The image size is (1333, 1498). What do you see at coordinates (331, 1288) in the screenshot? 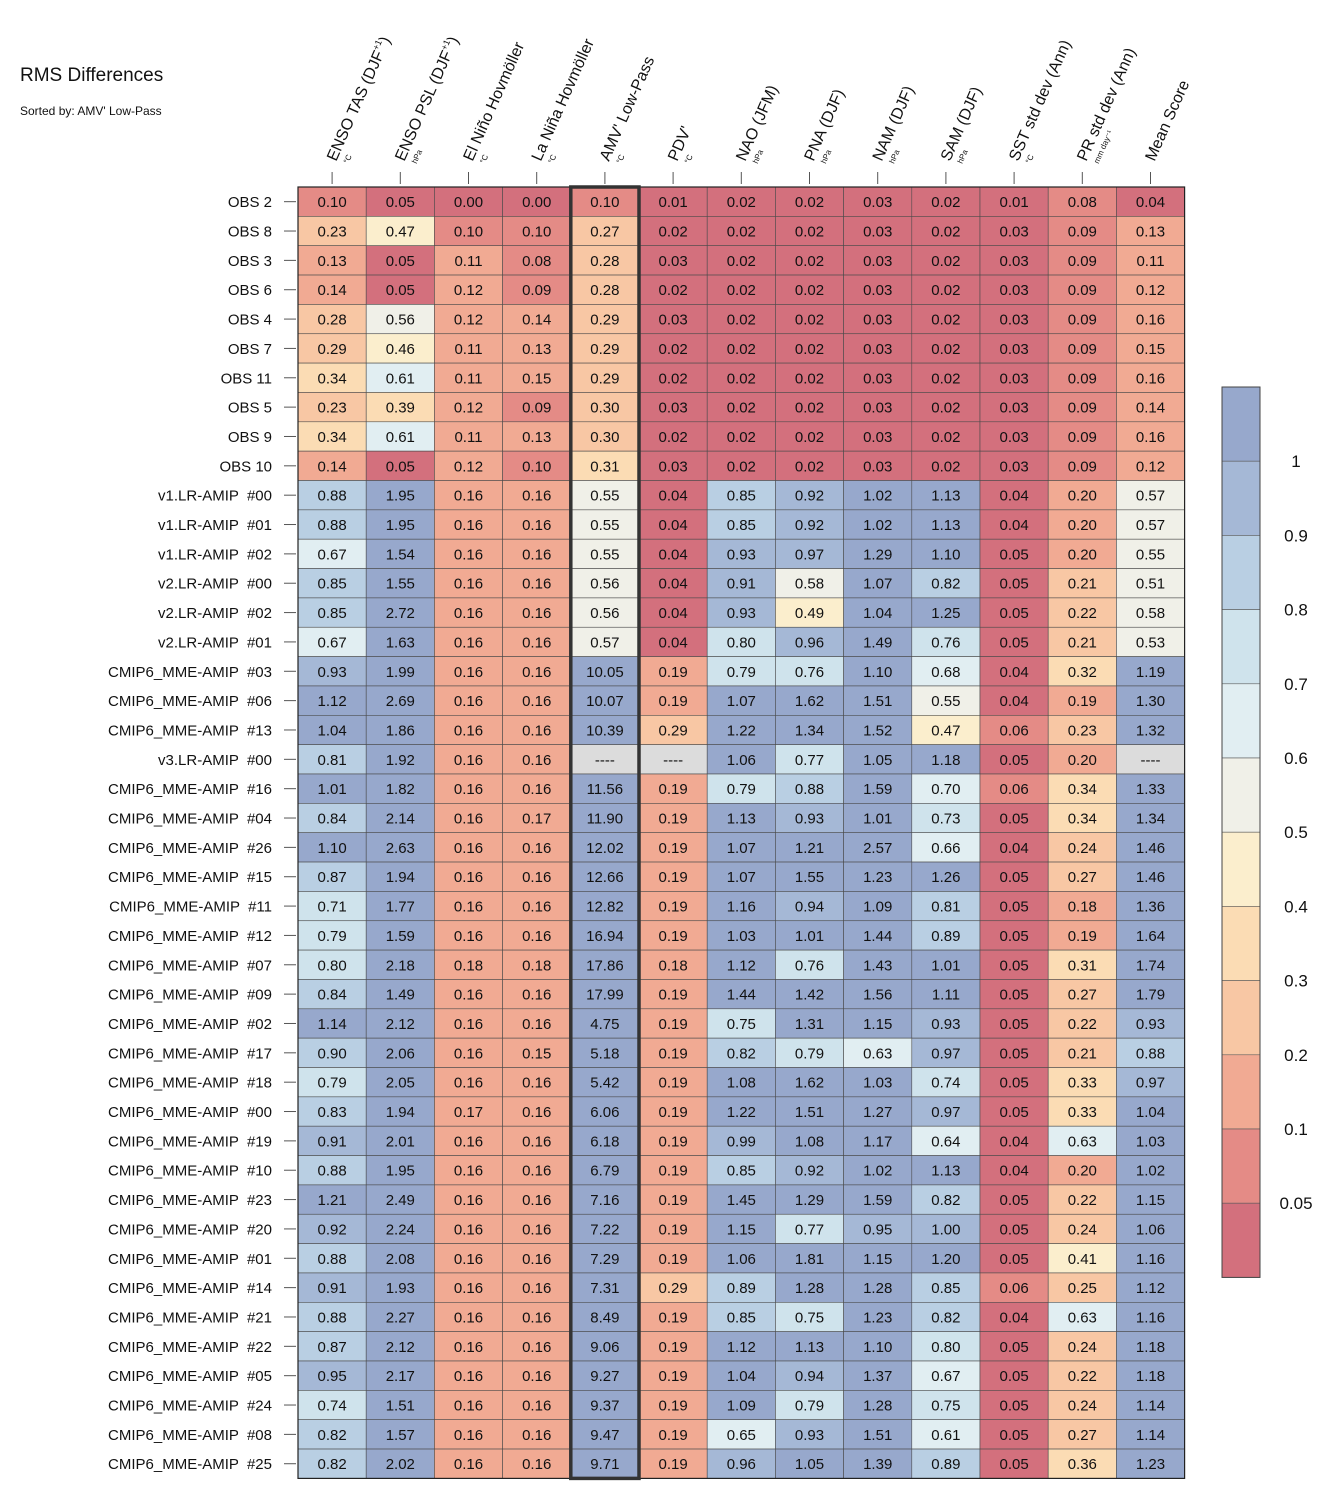
I see `cell-value-label: 0.91` at bounding box center [331, 1288].